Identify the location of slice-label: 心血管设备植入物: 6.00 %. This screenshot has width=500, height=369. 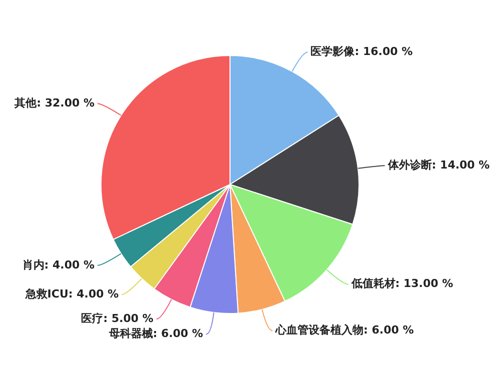
(344, 330).